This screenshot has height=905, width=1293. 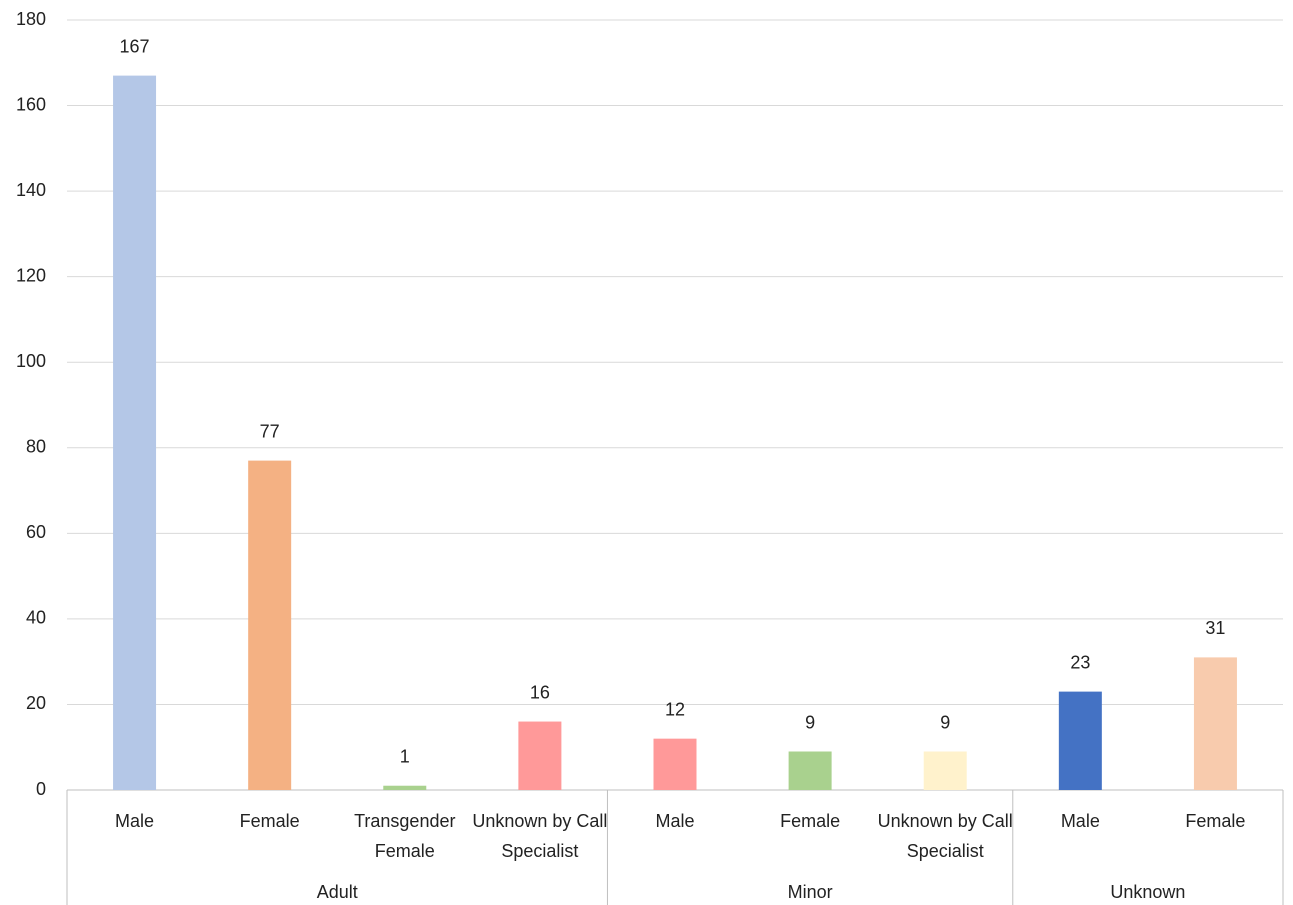 I want to click on data-label: 23, so click(x=1080, y=662).